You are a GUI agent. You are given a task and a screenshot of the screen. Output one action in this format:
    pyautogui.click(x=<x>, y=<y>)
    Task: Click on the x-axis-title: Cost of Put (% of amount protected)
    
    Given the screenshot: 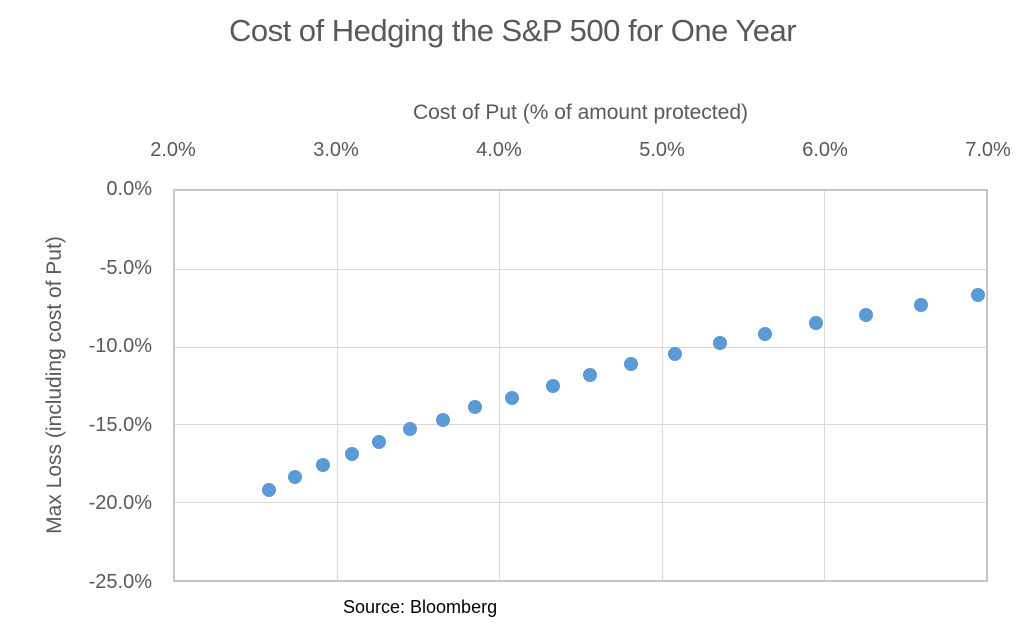 What is the action you would take?
    pyautogui.click(x=580, y=112)
    